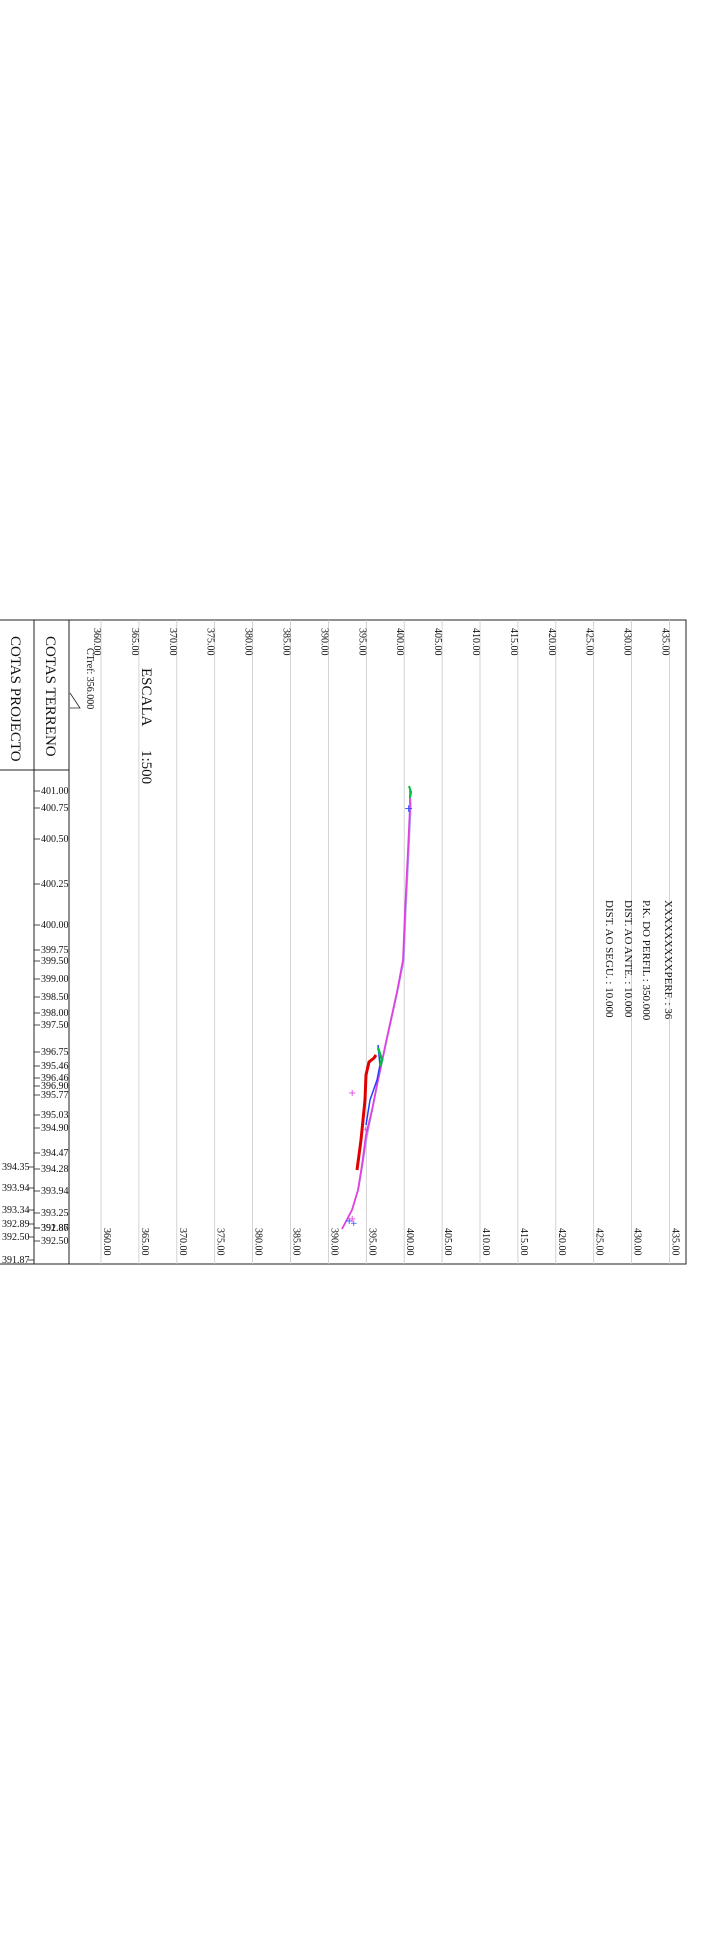 The image size is (701, 1933). Describe the element at coordinates (134, 642) in the screenshot. I see `grid-label-top: 365.00` at that location.